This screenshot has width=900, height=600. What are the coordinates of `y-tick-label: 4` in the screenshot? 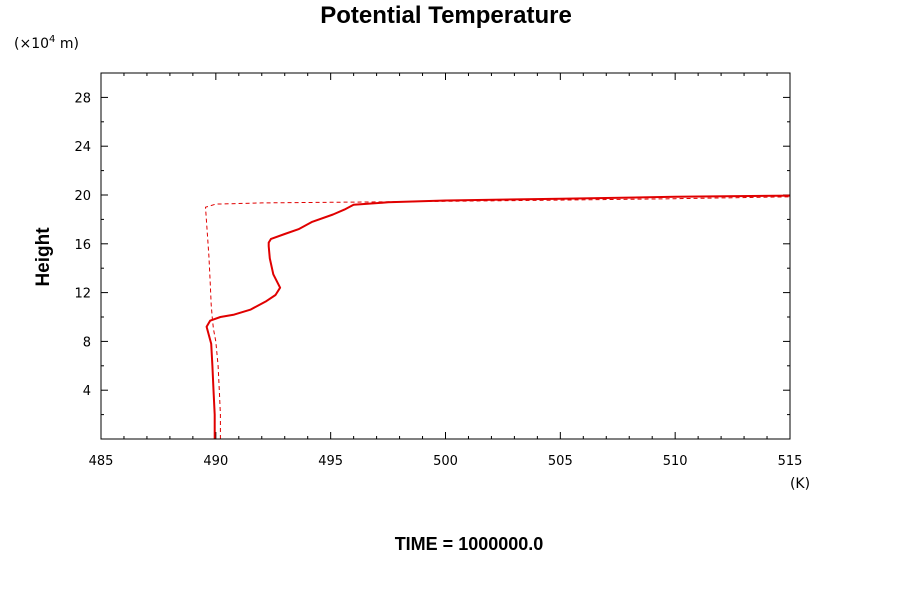 It's located at (87, 391).